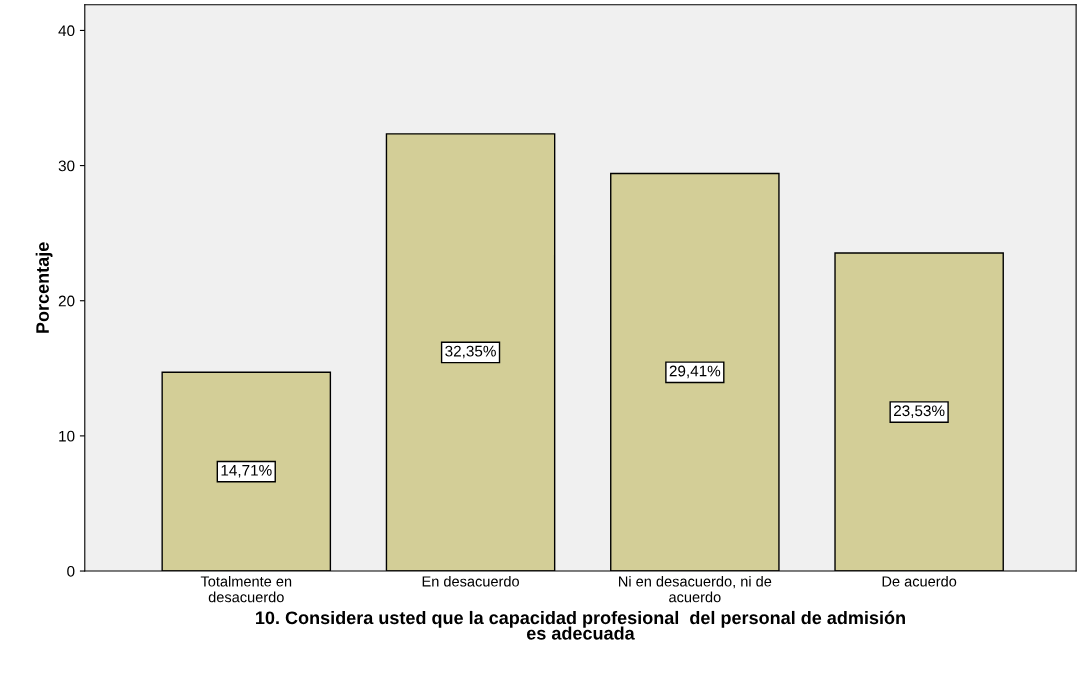 The image size is (1087, 679). What do you see at coordinates (470, 581) in the screenshot?
I see `x-tick-label: En desacuerdo` at bounding box center [470, 581].